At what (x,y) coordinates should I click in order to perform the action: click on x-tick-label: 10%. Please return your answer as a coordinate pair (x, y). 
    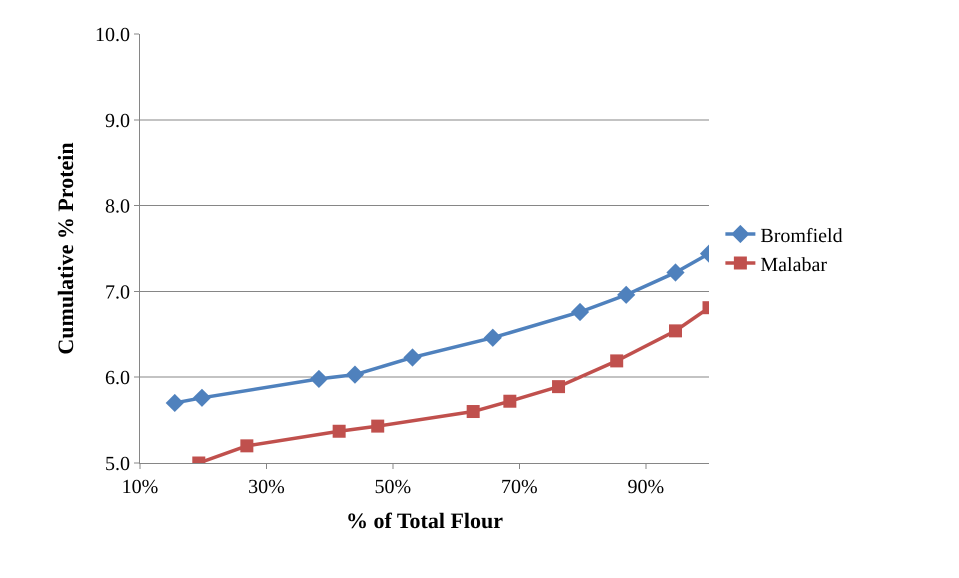
    Looking at the image, I should click on (140, 487).